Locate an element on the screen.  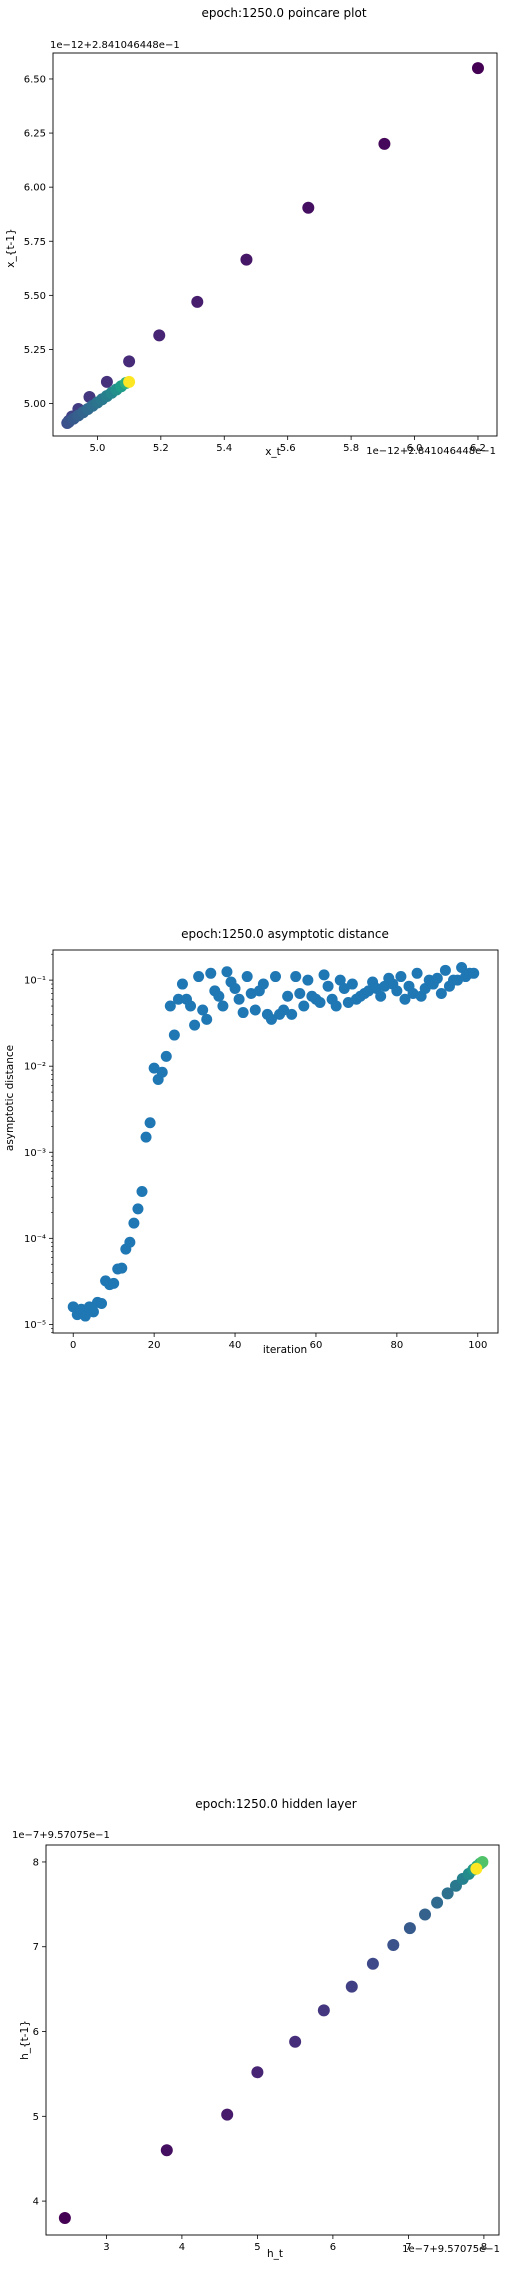
asymptotic-distance-xtick-label: 80 is located at coordinates (396, 1345).